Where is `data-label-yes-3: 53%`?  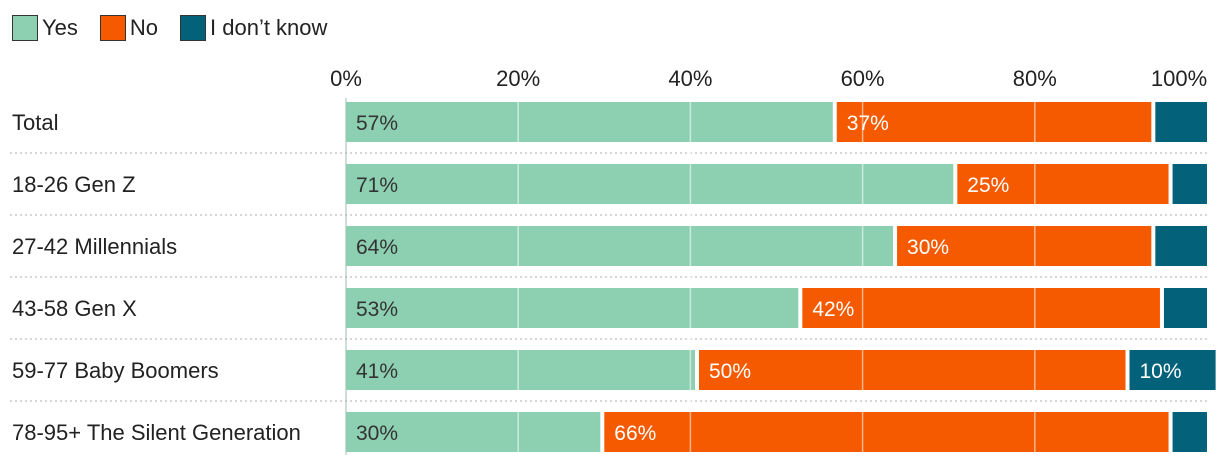
data-label-yes-3: 53% is located at coordinates (377, 309).